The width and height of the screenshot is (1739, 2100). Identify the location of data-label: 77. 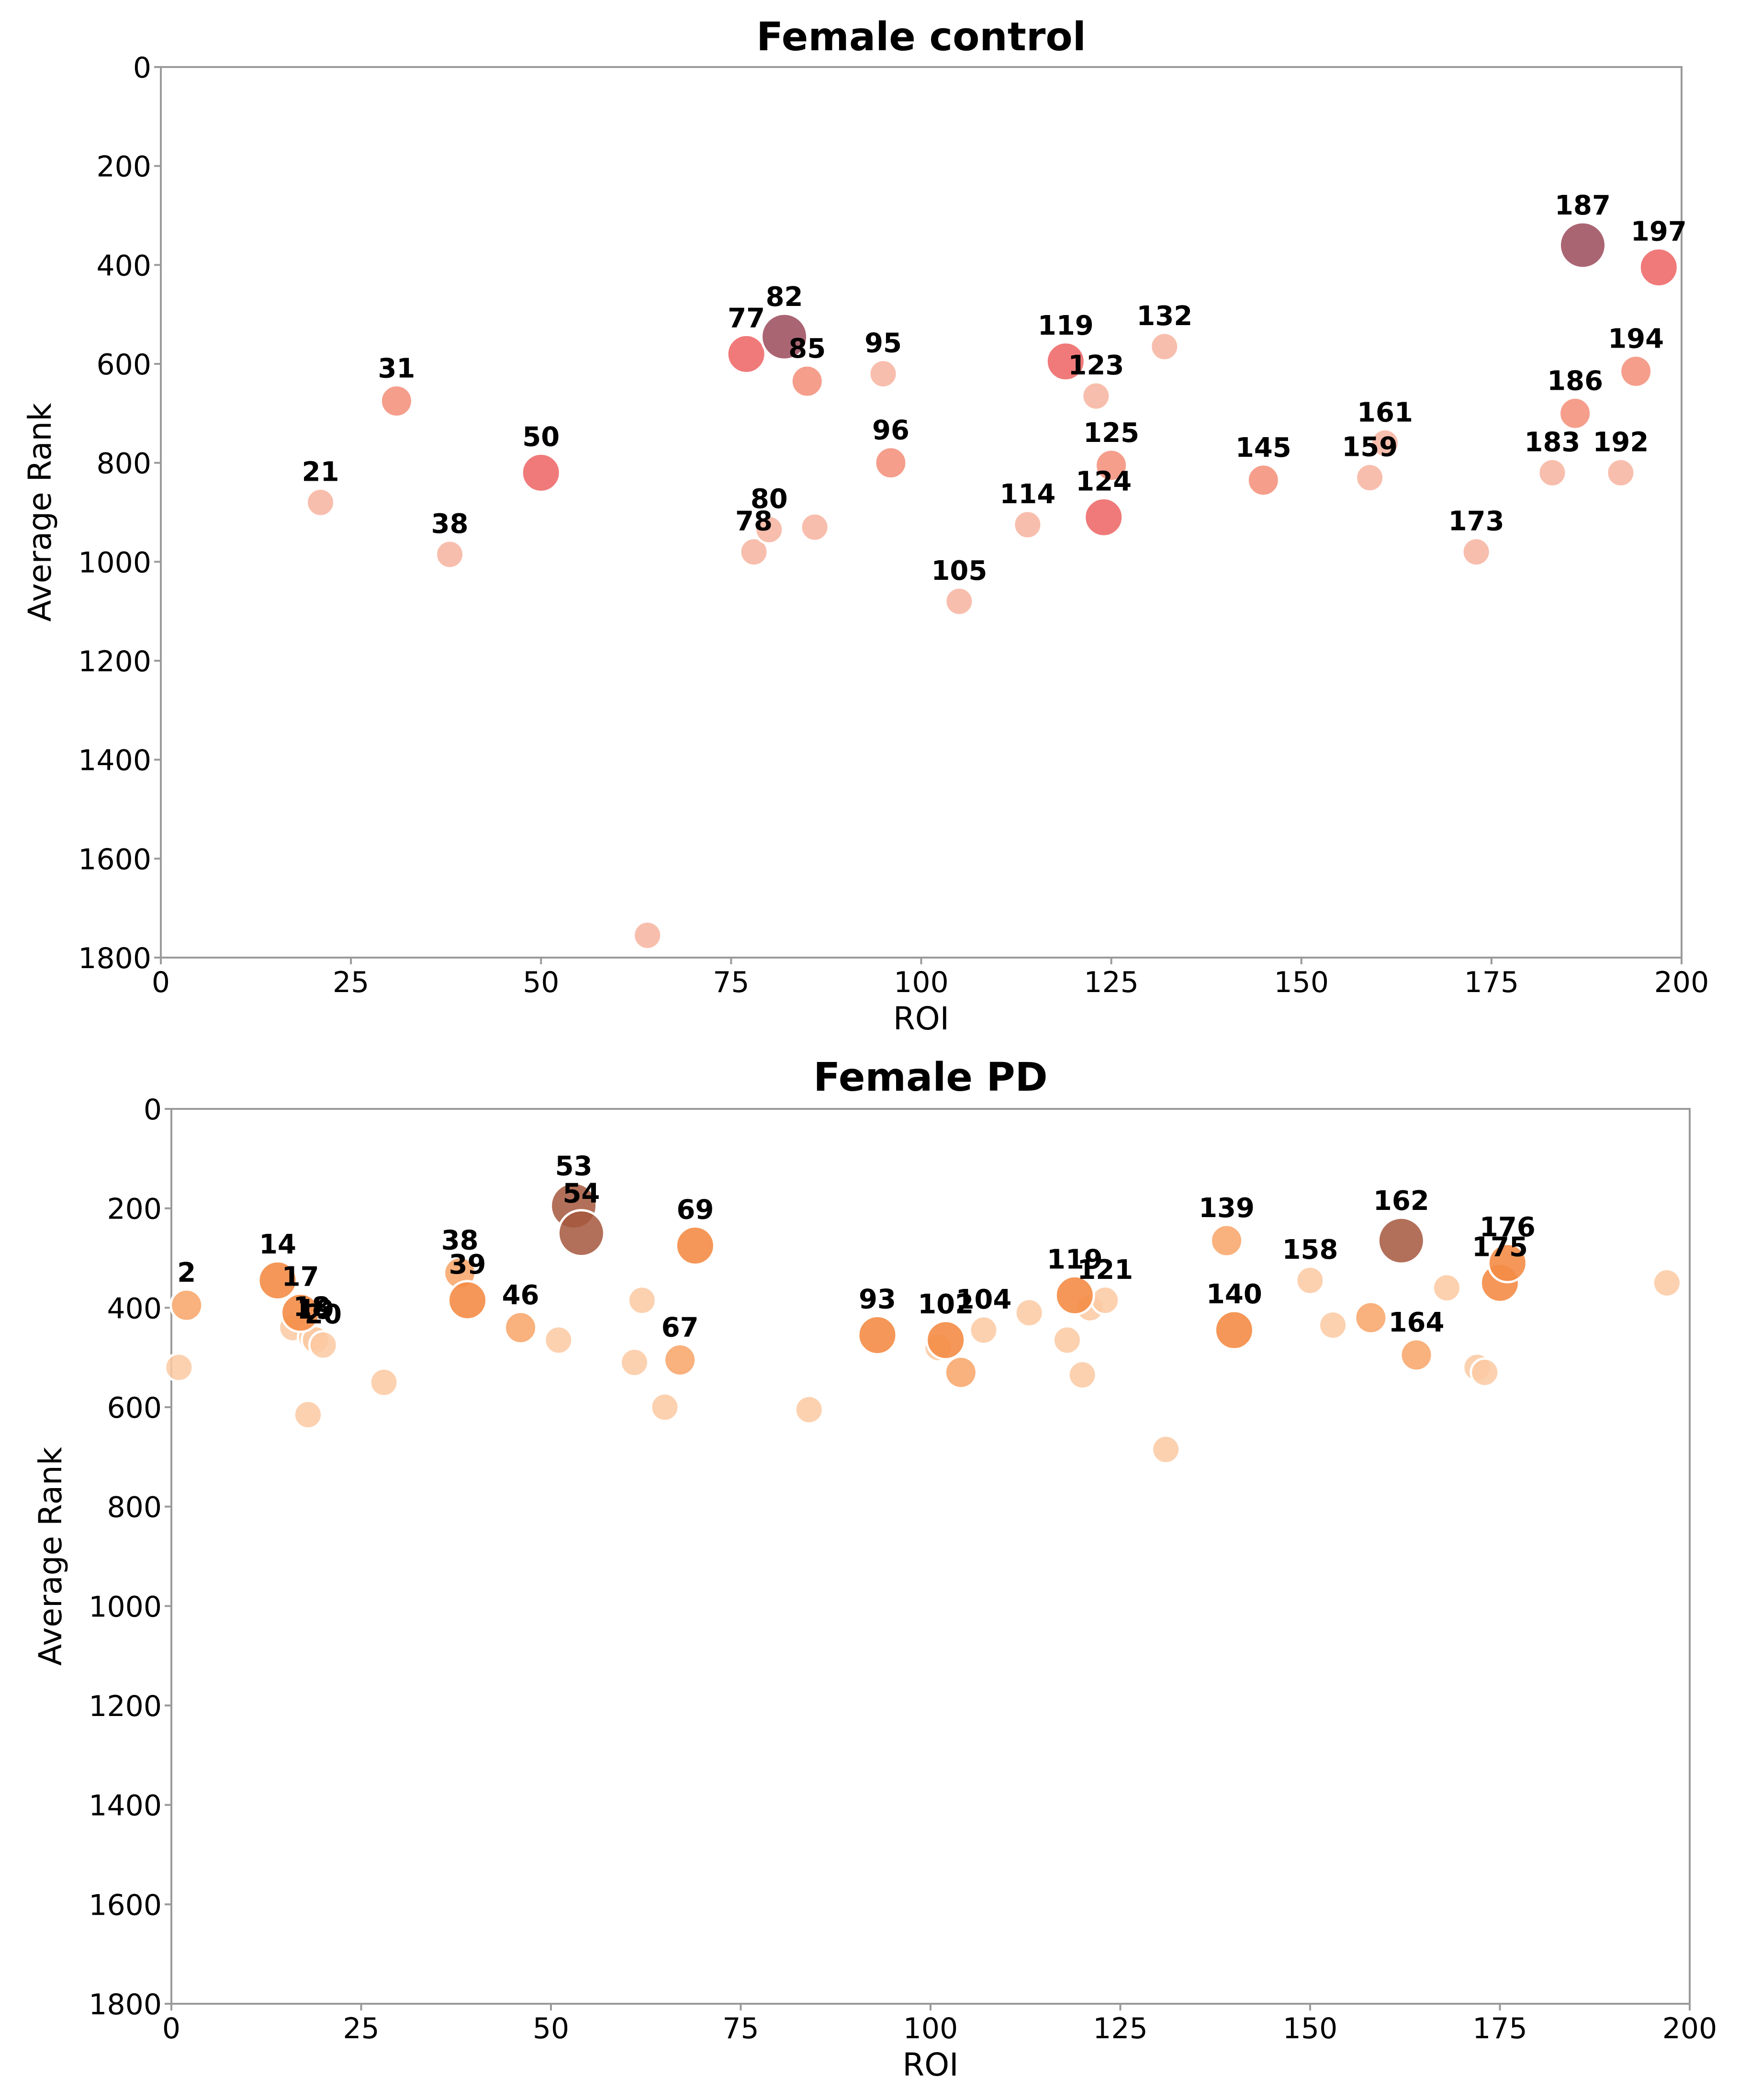
(746, 319).